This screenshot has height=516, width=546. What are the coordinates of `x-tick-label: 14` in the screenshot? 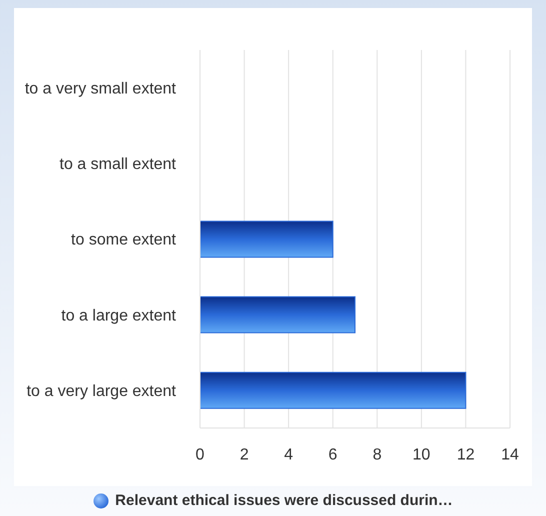 It's located at (510, 455).